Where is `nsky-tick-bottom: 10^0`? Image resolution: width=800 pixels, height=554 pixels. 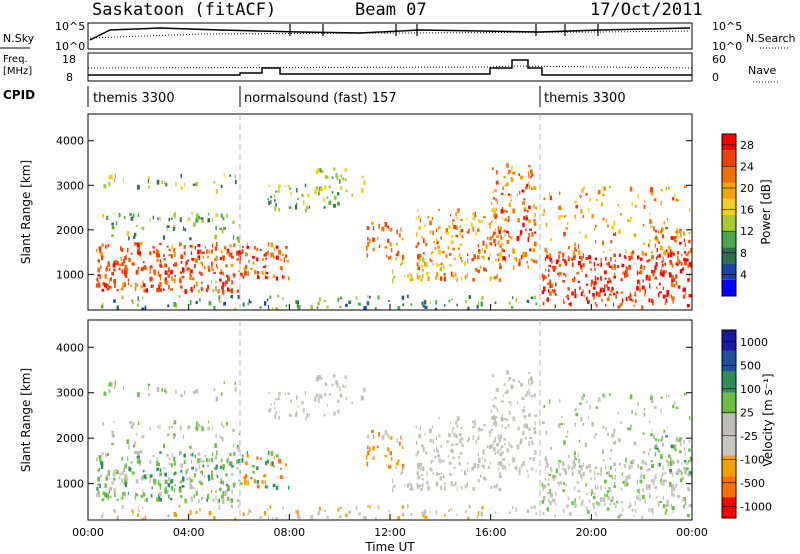
nsky-tick-bottom: 10^0 is located at coordinates (70, 46).